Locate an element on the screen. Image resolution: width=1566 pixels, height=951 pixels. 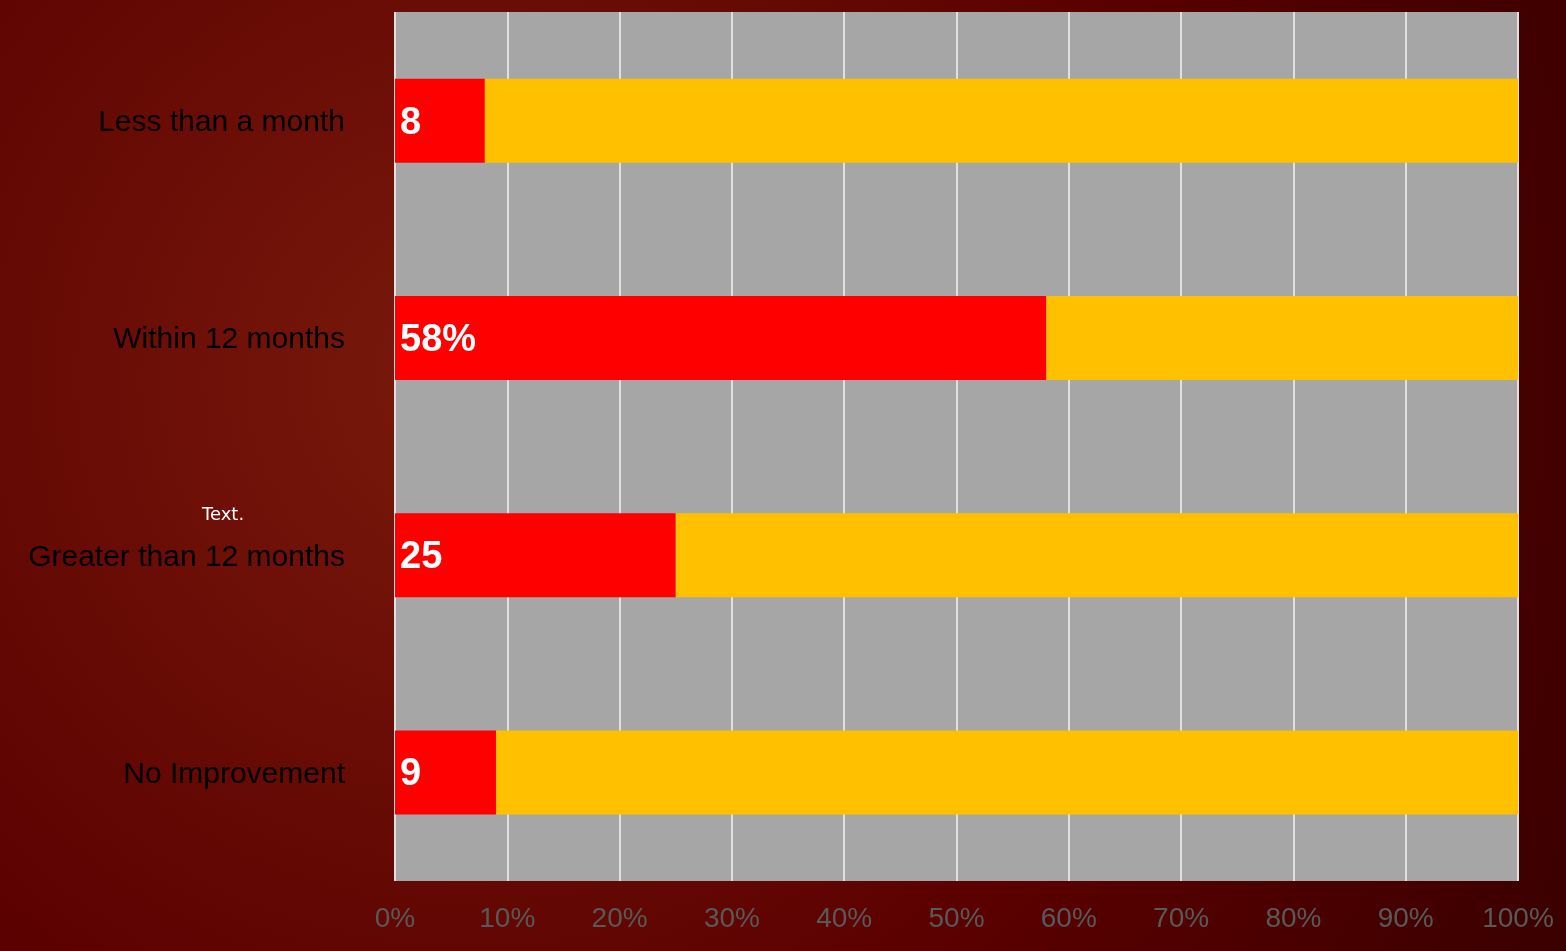
data-label: 58% is located at coordinates (438, 337).